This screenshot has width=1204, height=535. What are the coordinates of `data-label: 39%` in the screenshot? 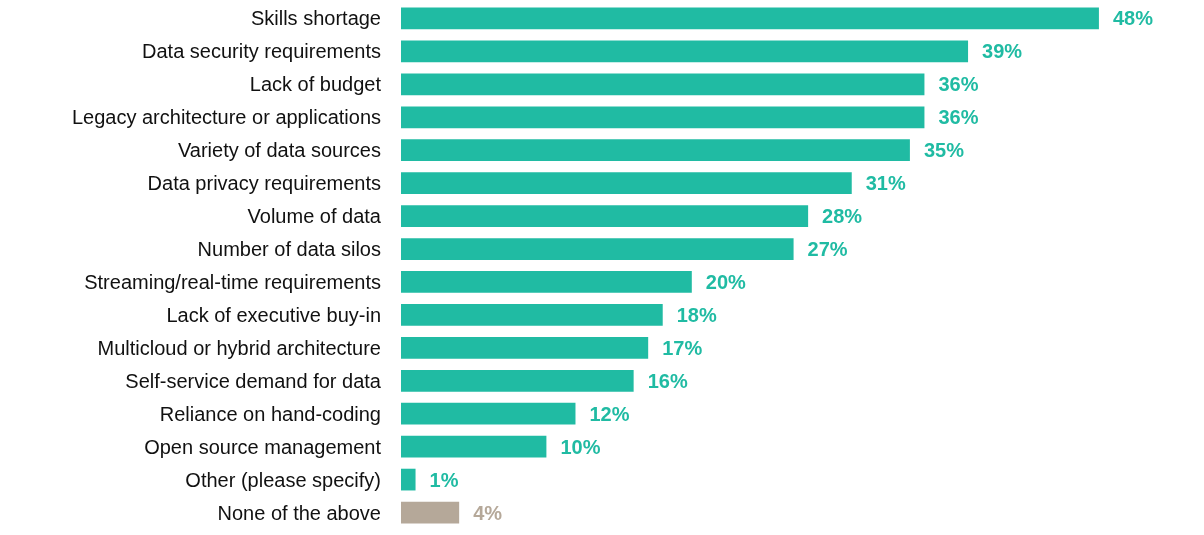 It's located at (1002, 51).